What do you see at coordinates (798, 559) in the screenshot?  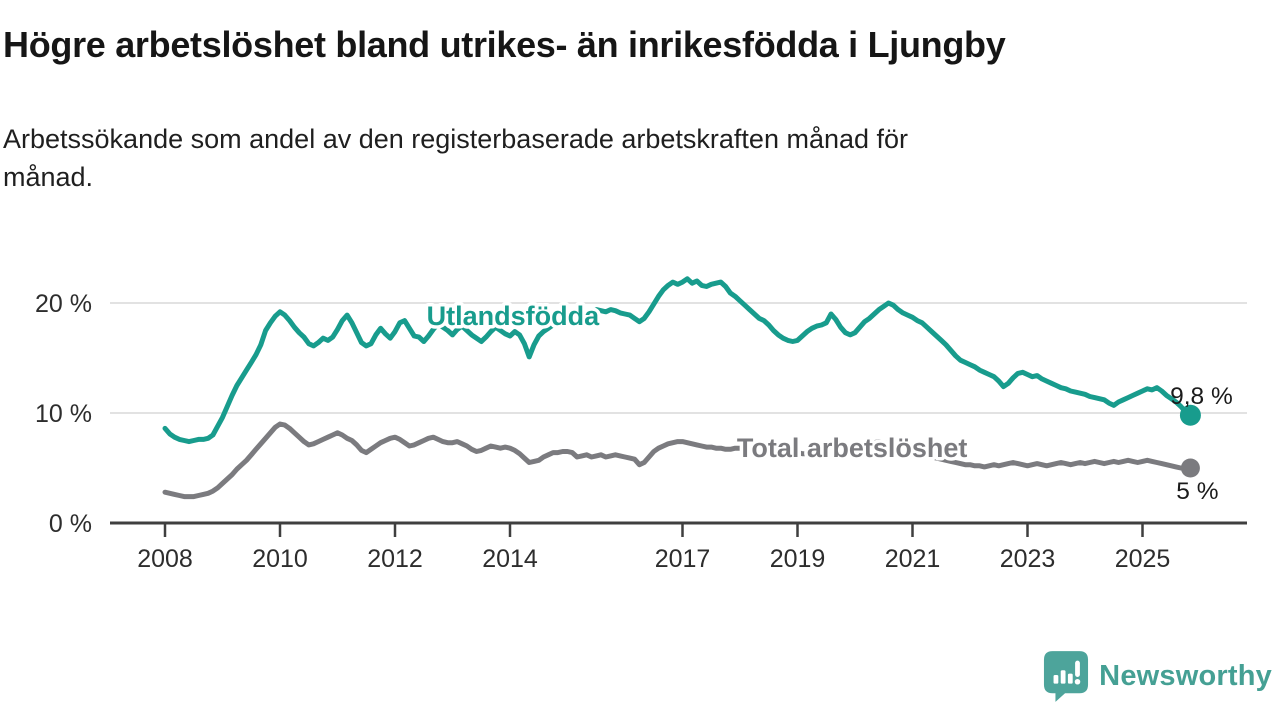 I see `x-tick-label: 2019` at bounding box center [798, 559].